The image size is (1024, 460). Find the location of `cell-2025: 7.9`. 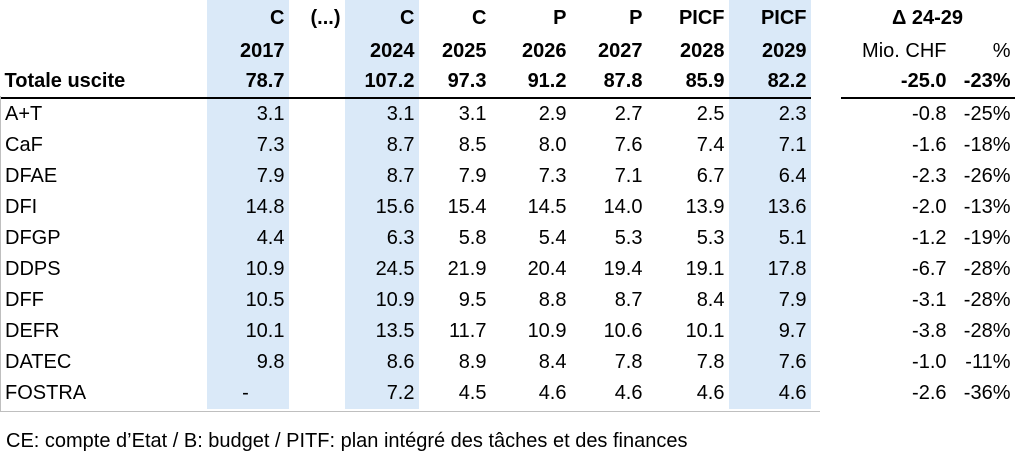

cell-2025: 7.9 is located at coordinates (472, 176).